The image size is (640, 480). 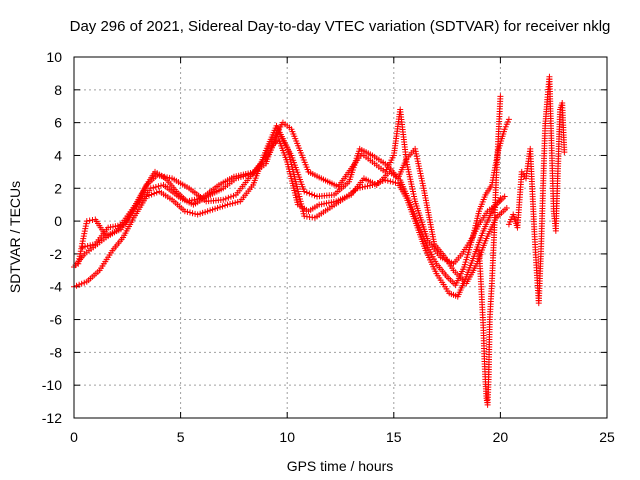 What do you see at coordinates (287, 437) in the screenshot?
I see `x-tick-label: 10` at bounding box center [287, 437].